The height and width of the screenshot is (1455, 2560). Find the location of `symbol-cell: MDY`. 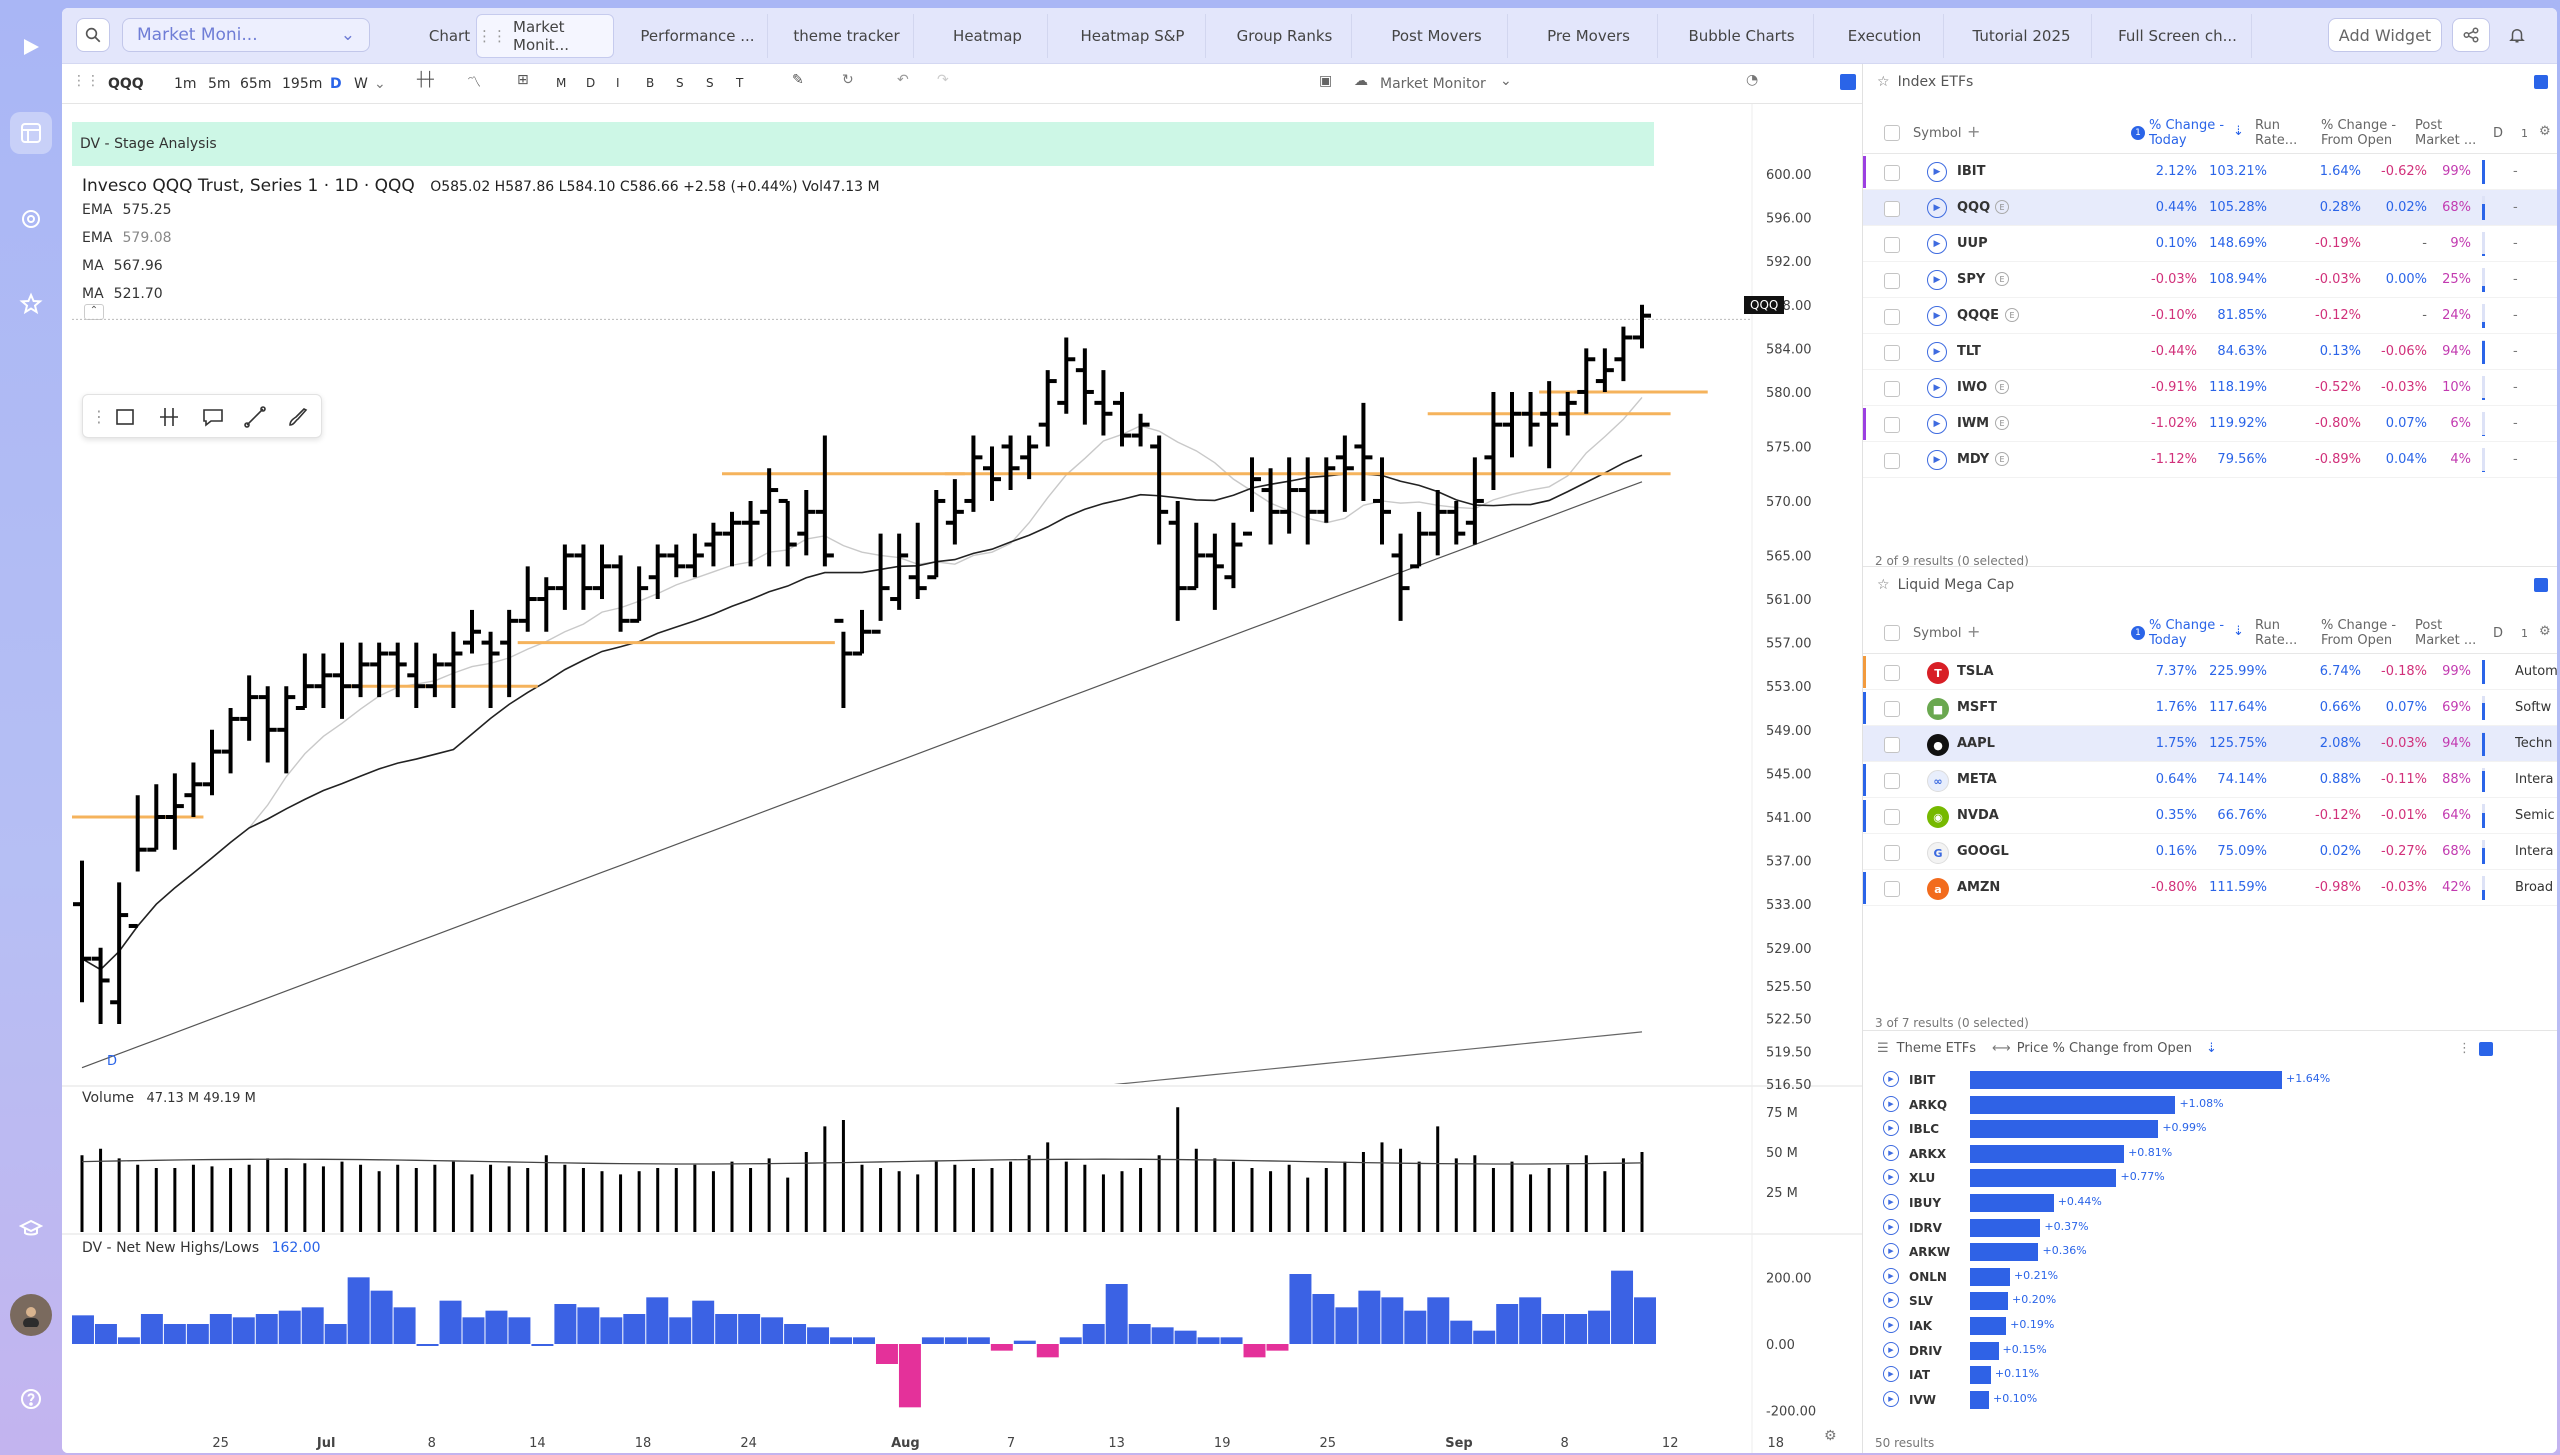

symbol-cell: MDY is located at coordinates (1973, 459).